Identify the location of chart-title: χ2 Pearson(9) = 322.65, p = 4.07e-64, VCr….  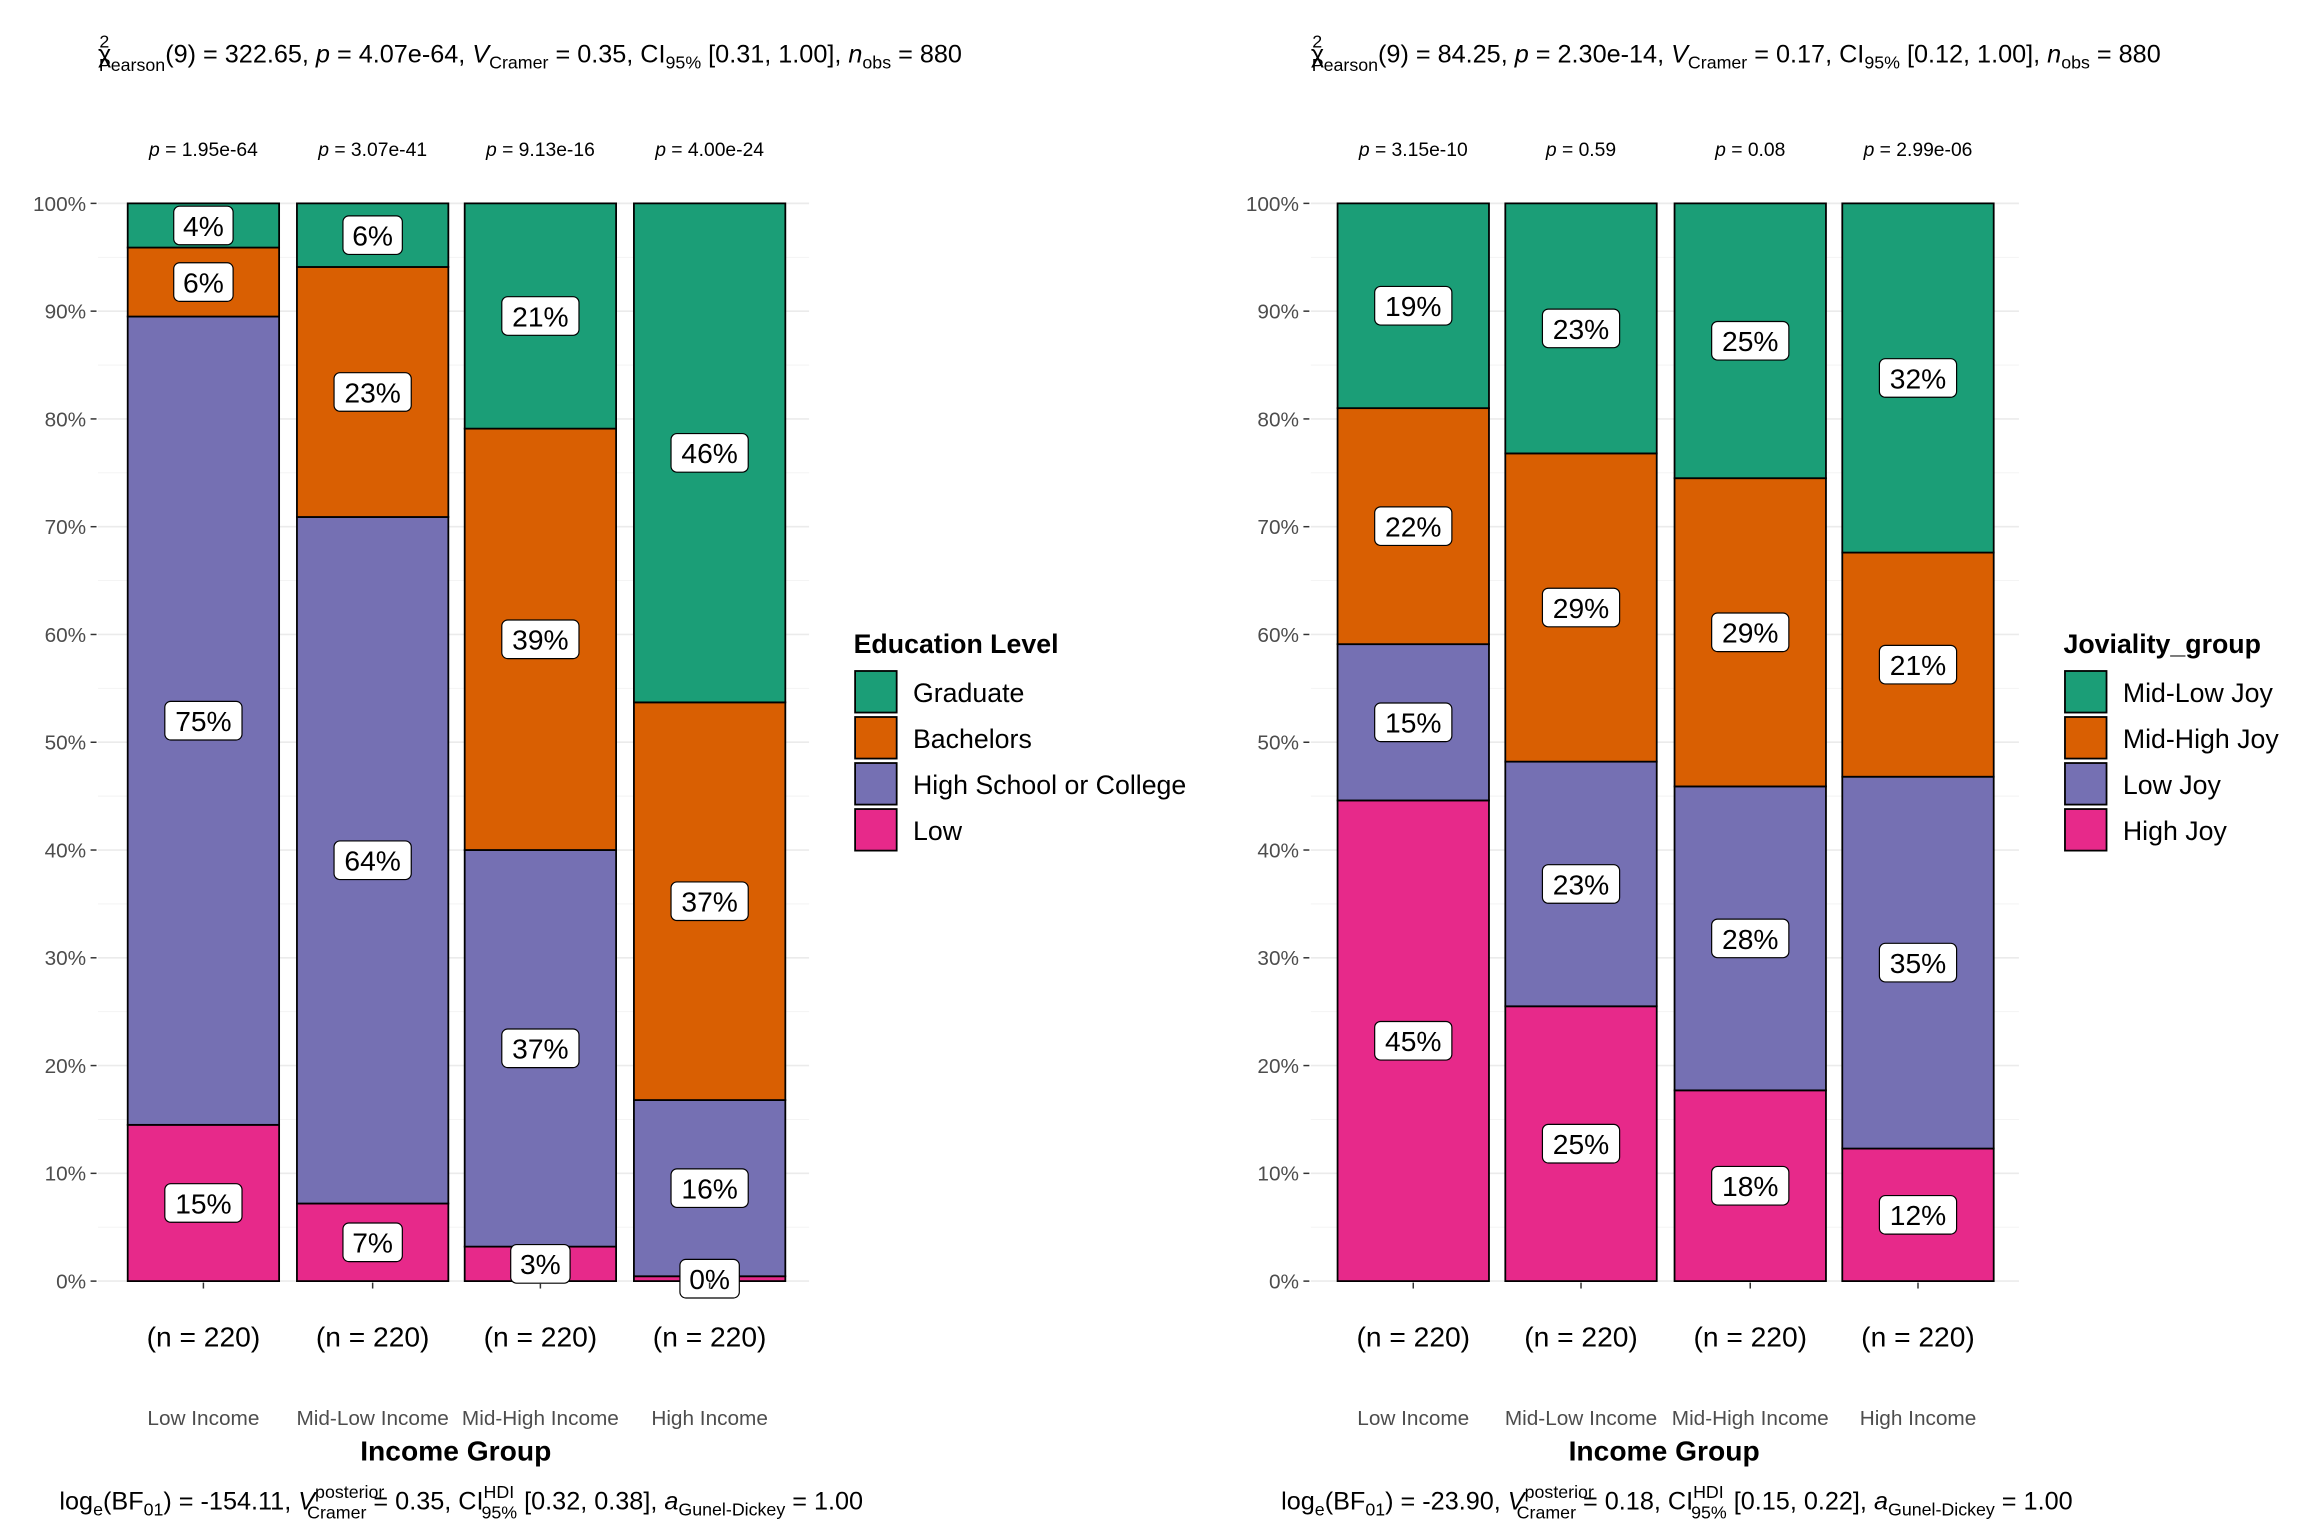
(530, 54).